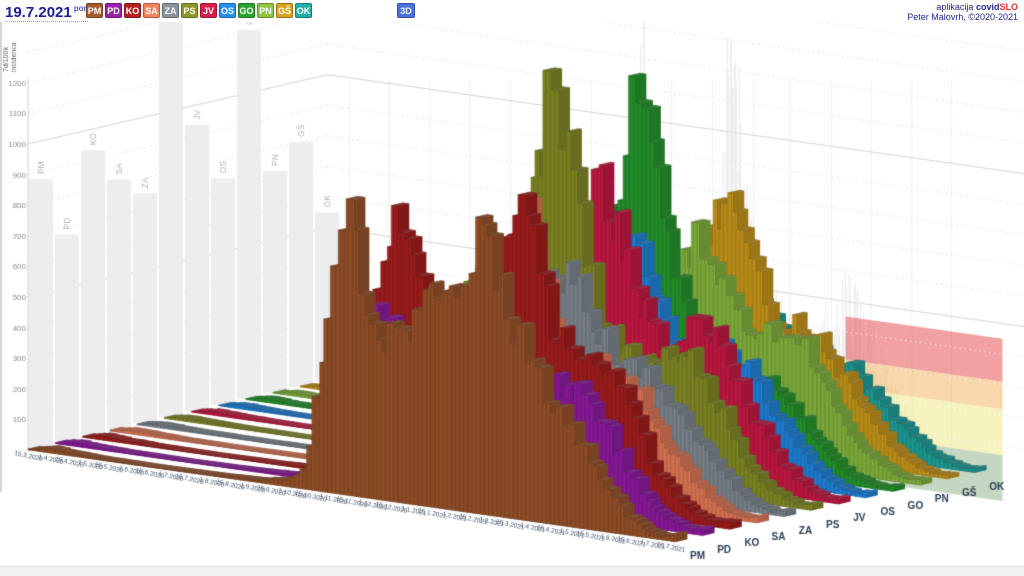 The image size is (1024, 576). What do you see at coordinates (208, 10) in the screenshot?
I see `region-toggle-JV: JV` at bounding box center [208, 10].